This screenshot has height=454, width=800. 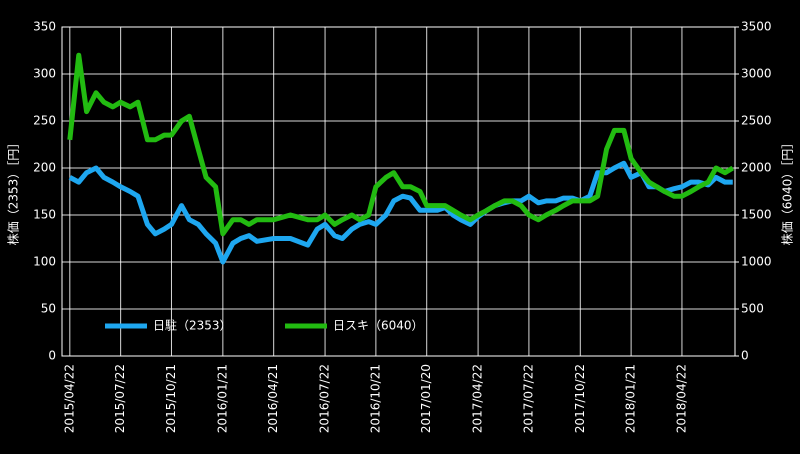 What do you see at coordinates (325, 398) in the screenshot?
I see `x-tick-label: 2016/07/22` at bounding box center [325, 398].